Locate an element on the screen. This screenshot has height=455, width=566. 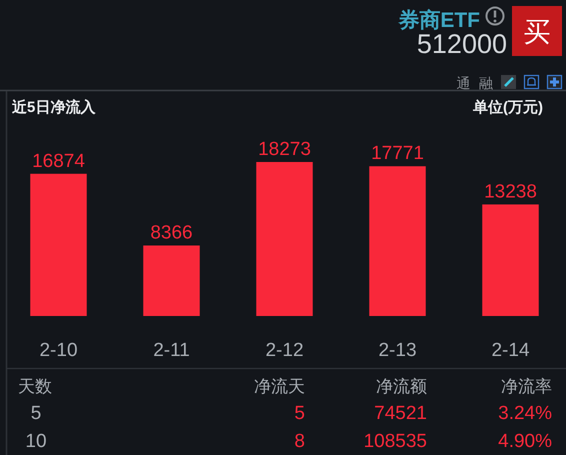
data-label: 8366 is located at coordinates (171, 233).